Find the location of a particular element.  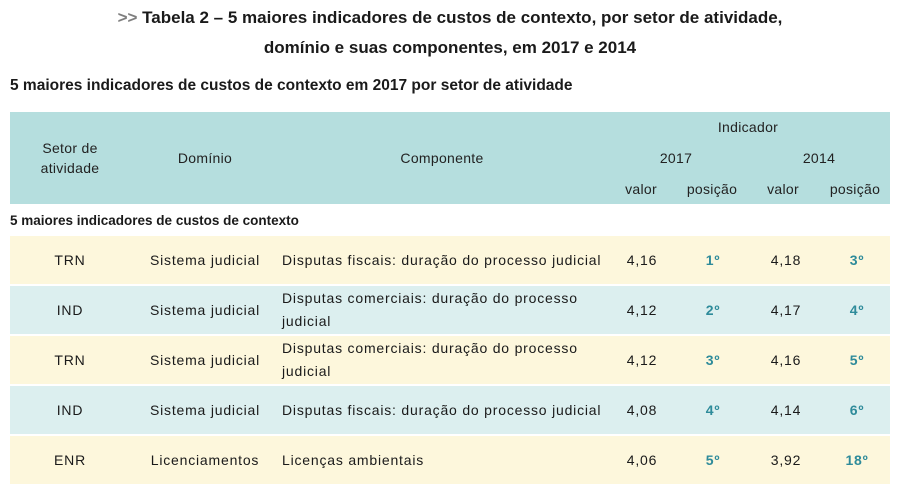

cell-posicao-2017: 2º is located at coordinates (713, 310).